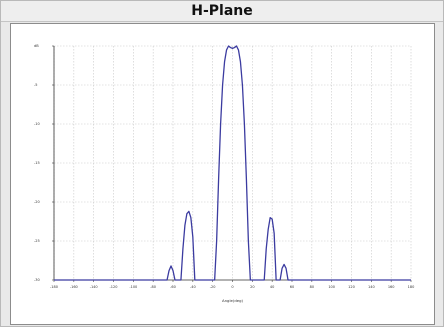 Image resolution: width=444 pixels, height=327 pixels. What do you see at coordinates (36, 46) in the screenshot?
I see `y-tick-label: dB` at bounding box center [36, 46].